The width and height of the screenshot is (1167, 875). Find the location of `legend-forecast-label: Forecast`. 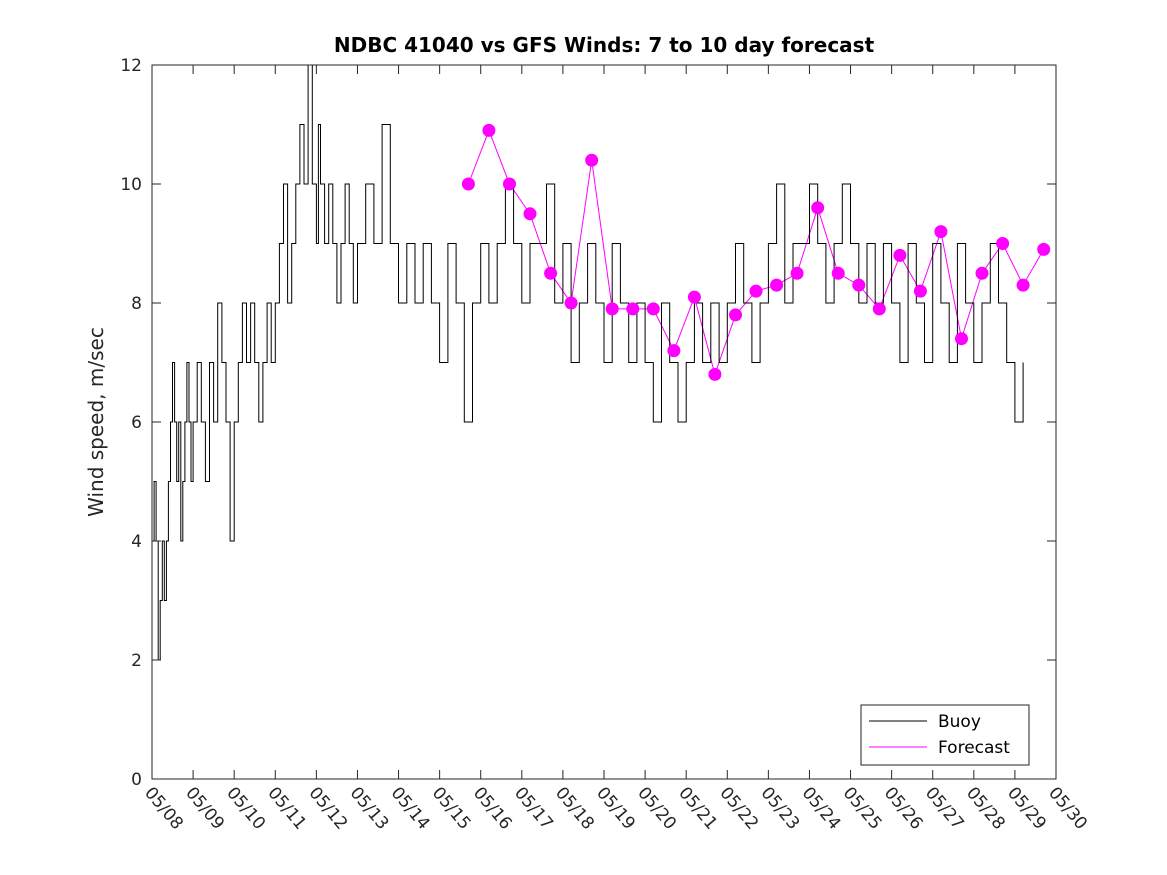

legend-forecast-label: Forecast is located at coordinates (974, 748).